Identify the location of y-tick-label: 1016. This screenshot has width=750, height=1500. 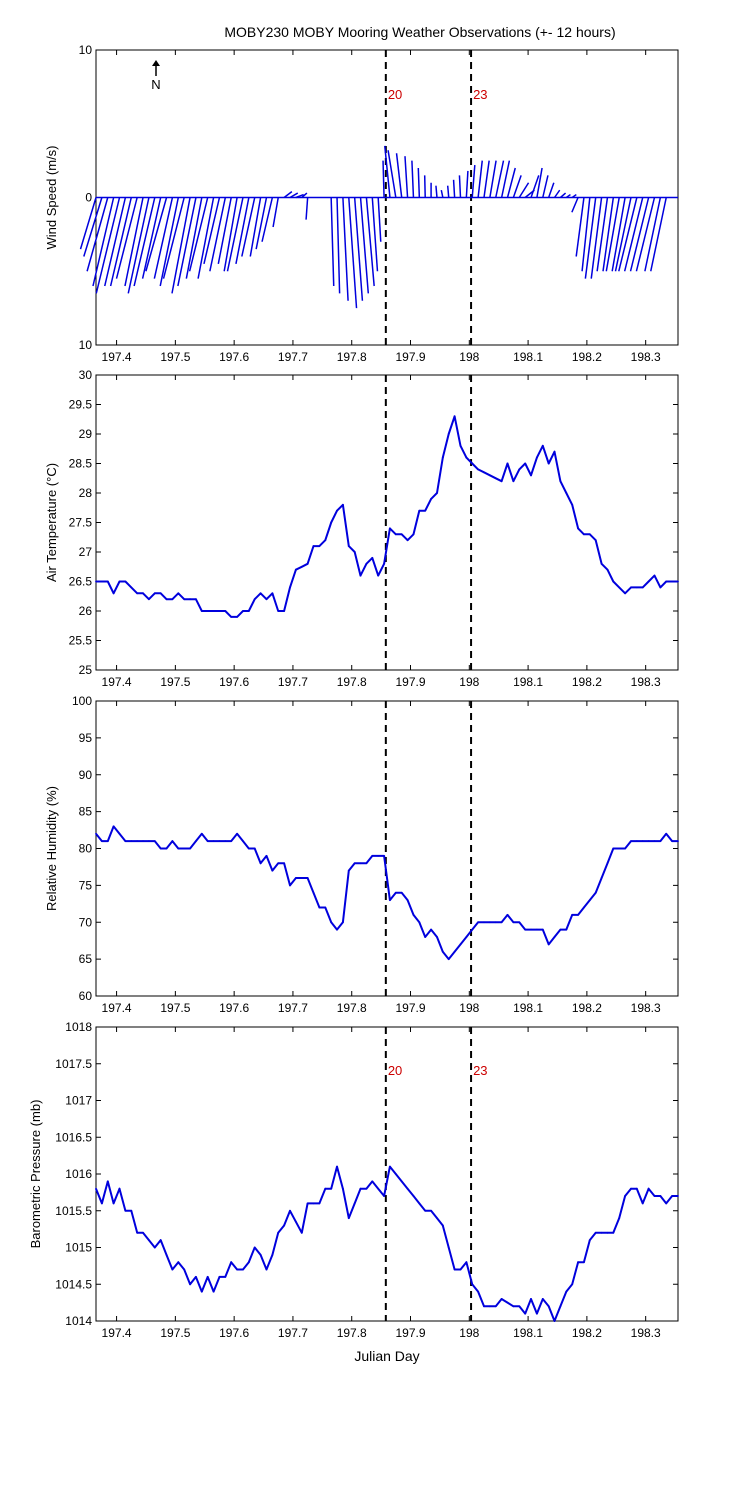
(78, 1174).